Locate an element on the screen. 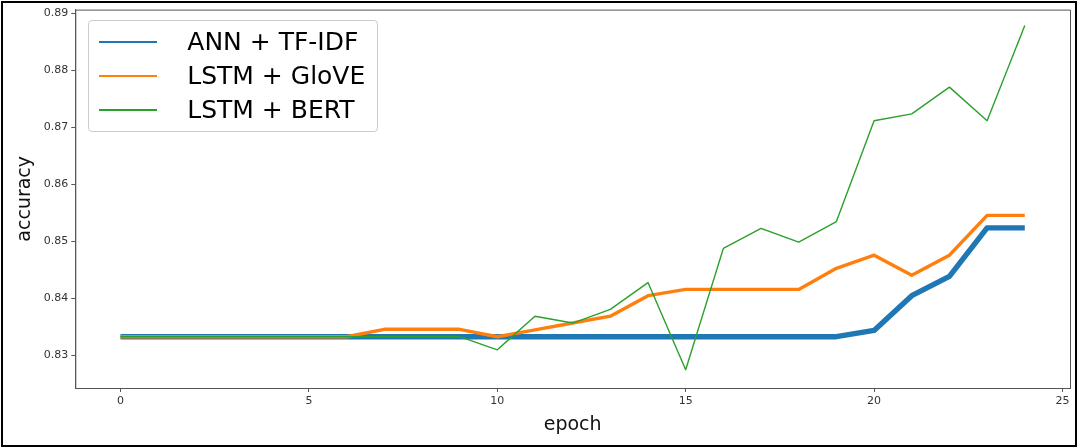 This screenshot has width=1078, height=448. y-axis-title: accuracy is located at coordinates (23, 198).